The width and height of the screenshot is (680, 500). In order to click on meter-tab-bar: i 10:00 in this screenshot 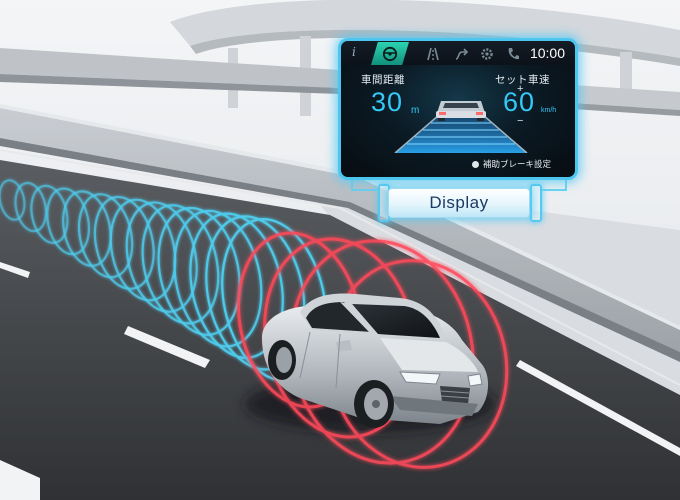, I will do `click(458, 53)`.